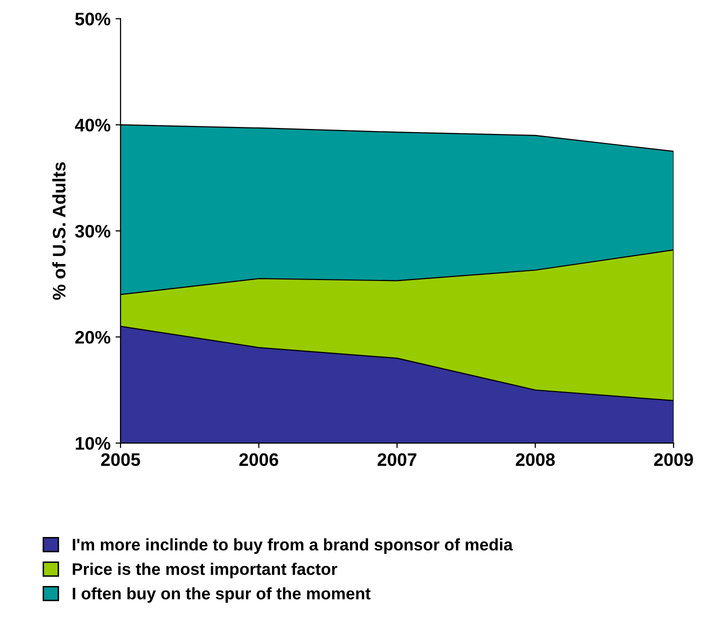 The image size is (709, 624). What do you see at coordinates (93, 443) in the screenshot?
I see `y-tick-label: 10%` at bounding box center [93, 443].